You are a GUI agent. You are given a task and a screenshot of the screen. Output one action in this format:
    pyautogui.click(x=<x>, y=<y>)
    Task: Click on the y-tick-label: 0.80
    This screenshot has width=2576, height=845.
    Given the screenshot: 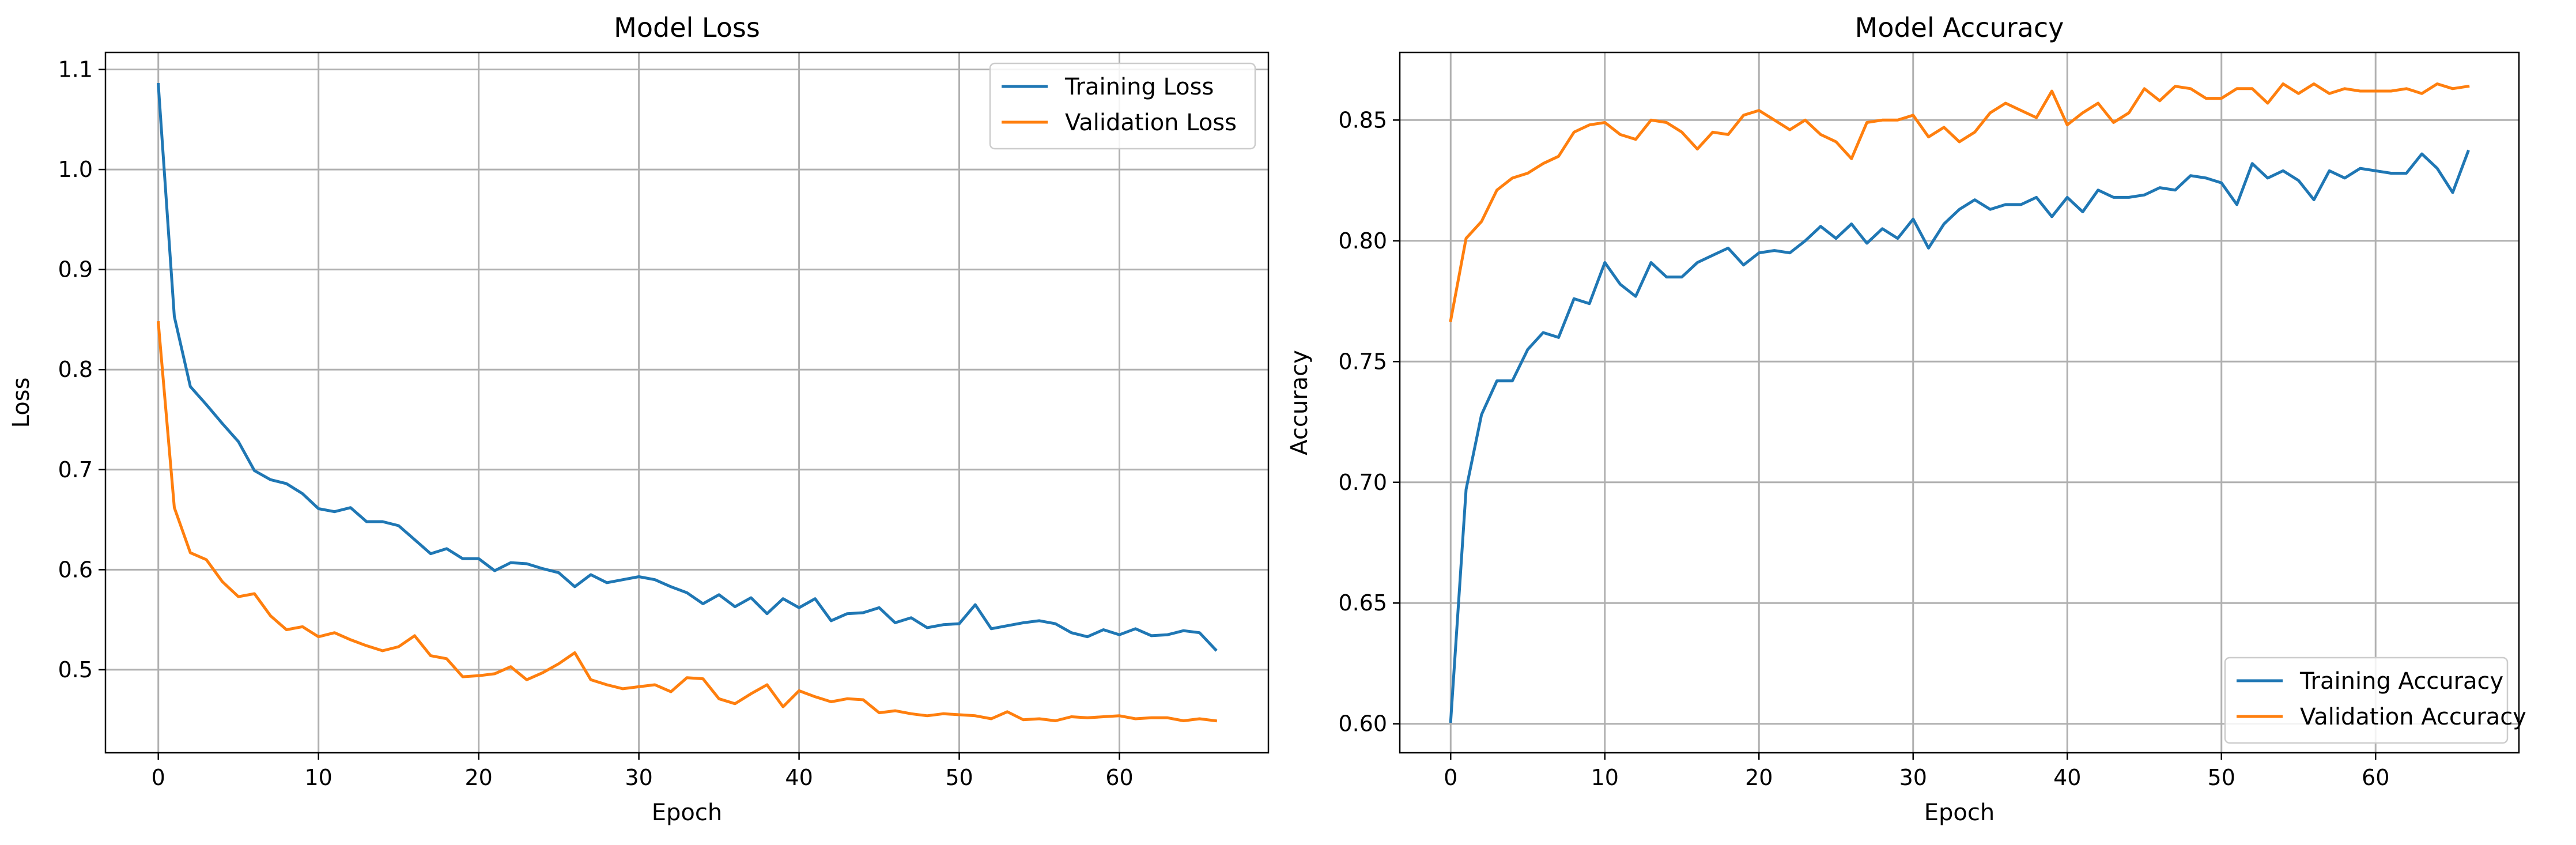 What is the action you would take?
    pyautogui.click(x=1362, y=241)
    